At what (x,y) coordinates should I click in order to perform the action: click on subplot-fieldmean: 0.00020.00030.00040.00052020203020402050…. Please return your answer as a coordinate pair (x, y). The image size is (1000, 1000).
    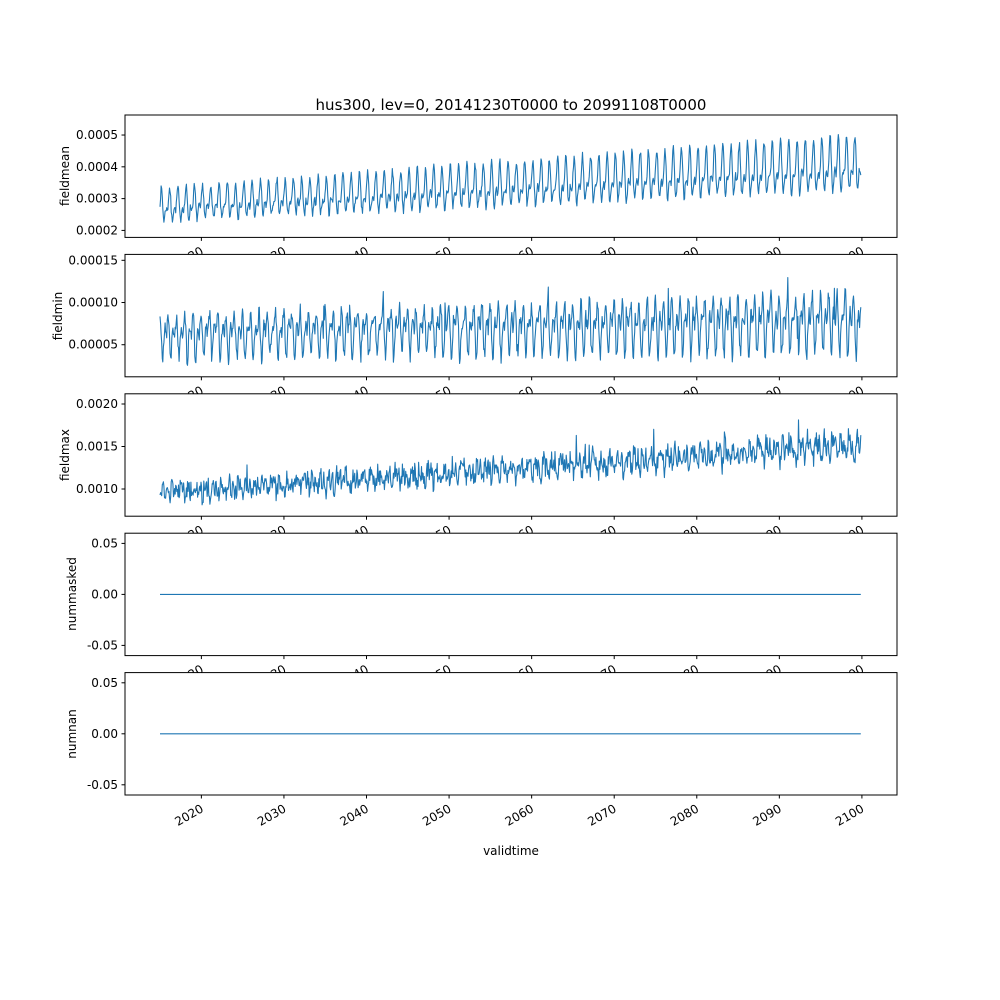
    Looking at the image, I should click on (487, 192).